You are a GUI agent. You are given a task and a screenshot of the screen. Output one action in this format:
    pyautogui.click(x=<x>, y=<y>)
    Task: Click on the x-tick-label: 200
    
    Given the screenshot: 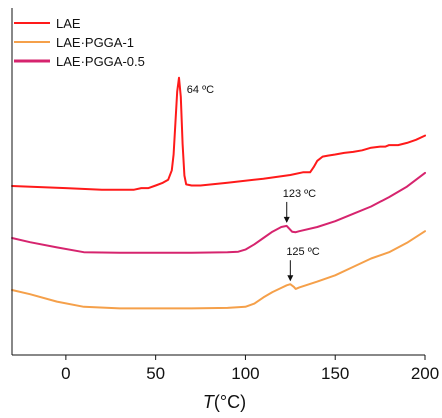 What is the action you would take?
    pyautogui.click(x=425, y=373)
    